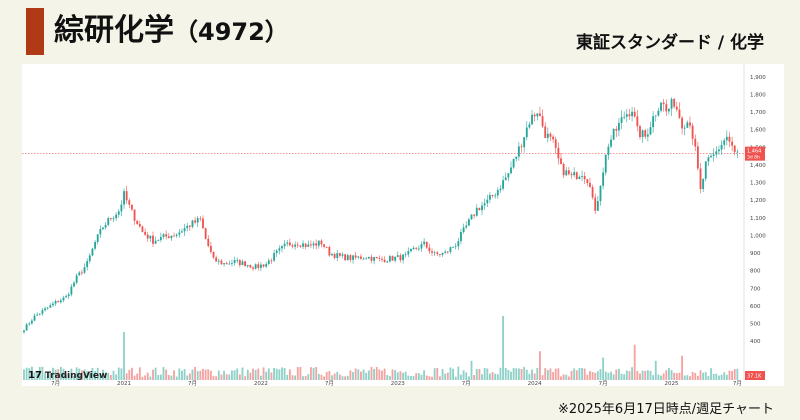 The height and width of the screenshot is (420, 800). I want to click on y-tick-label: 400, so click(755, 342).